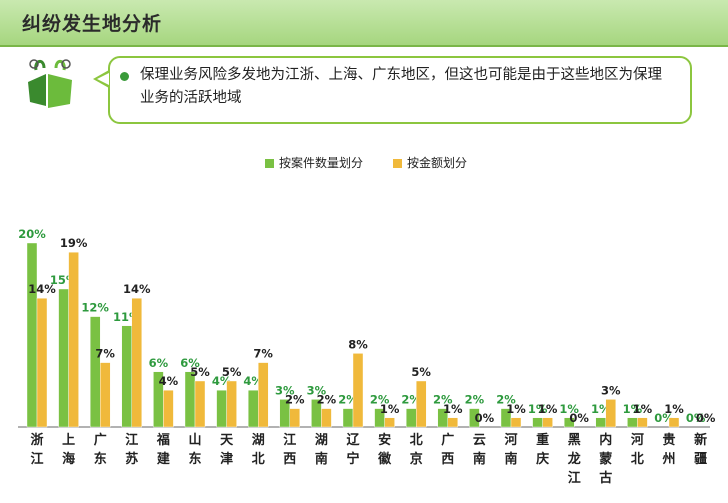 The width and height of the screenshot is (728, 503). What do you see at coordinates (479, 440) in the screenshot?
I see `x-tick-label: 云` at bounding box center [479, 440].